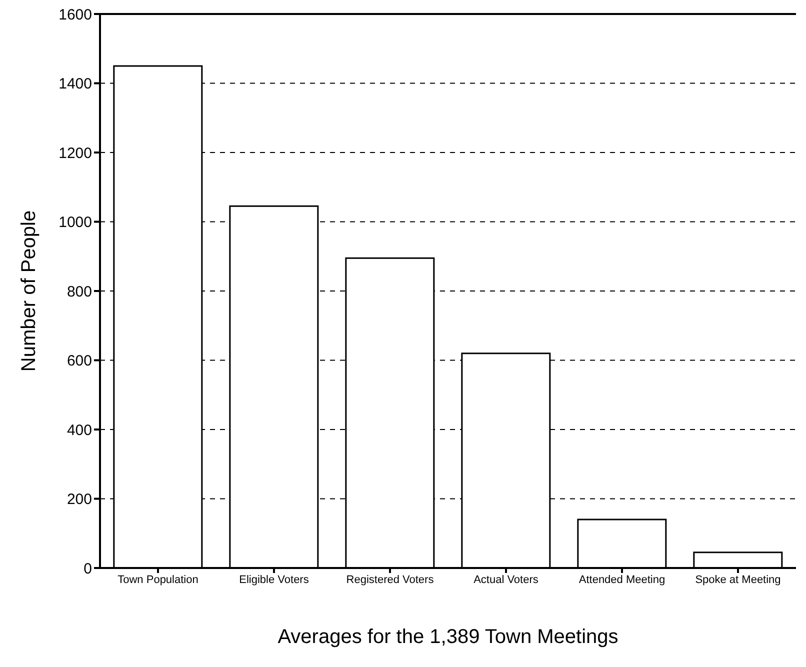 This screenshot has width=806, height=667. I want to click on y-tick-label: 1600, so click(75, 15).